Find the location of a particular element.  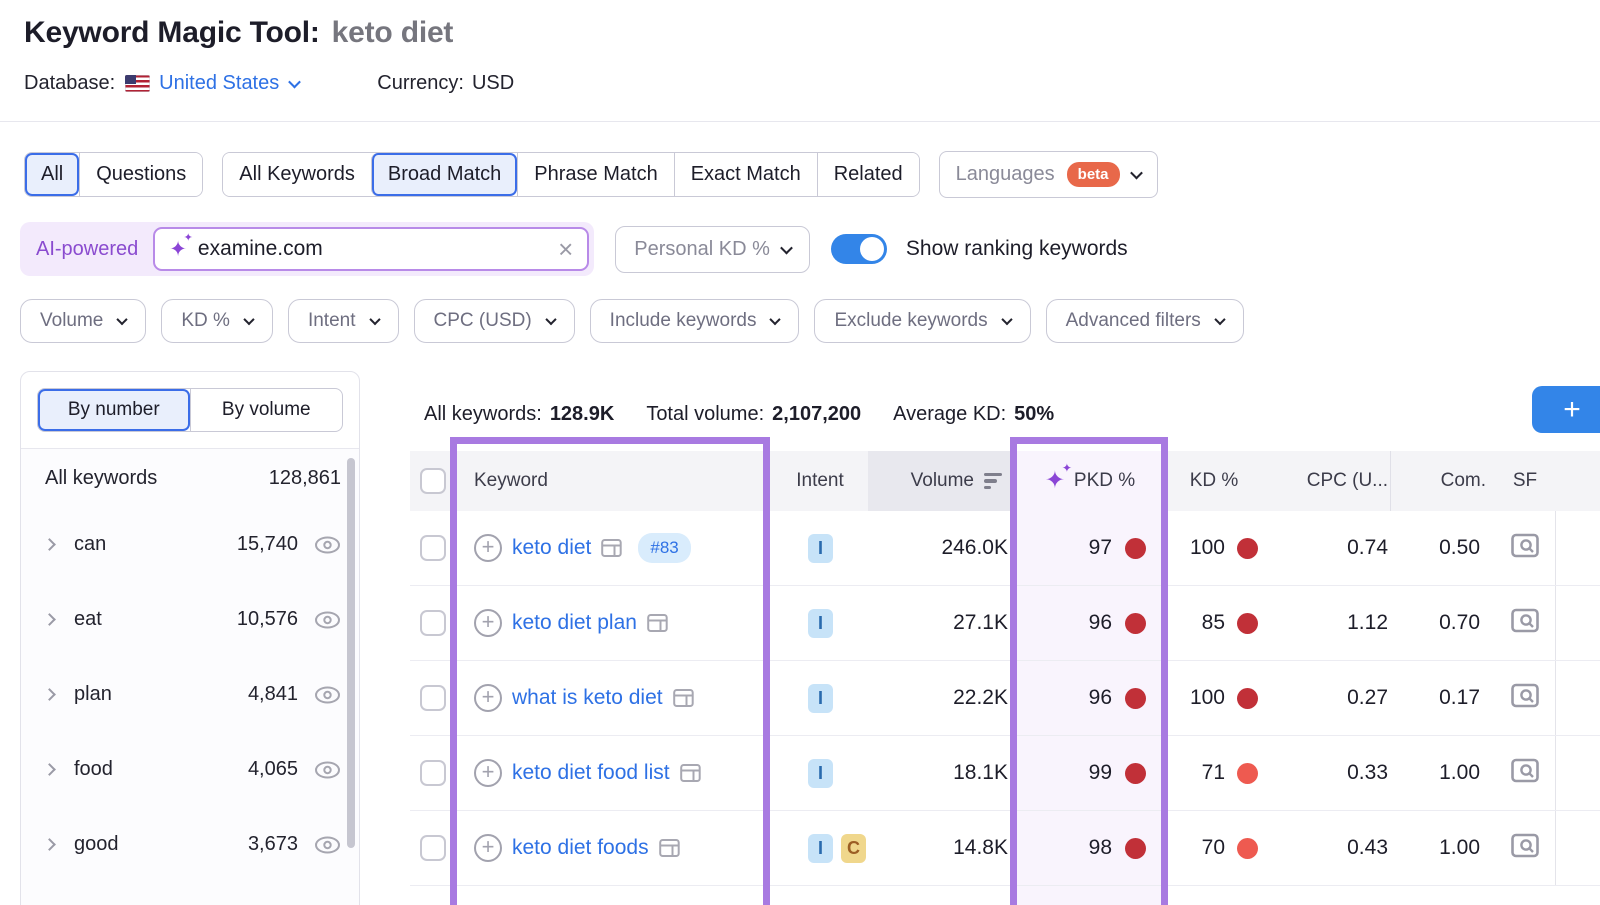

column-header-kd: KD % is located at coordinates (1214, 480).